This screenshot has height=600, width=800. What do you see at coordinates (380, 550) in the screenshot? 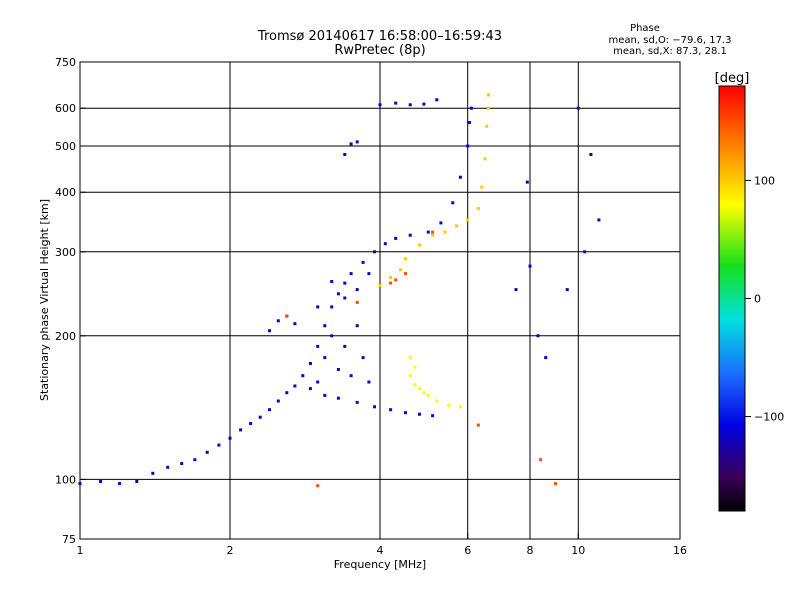
I see `x-tick-label: 4` at bounding box center [380, 550].